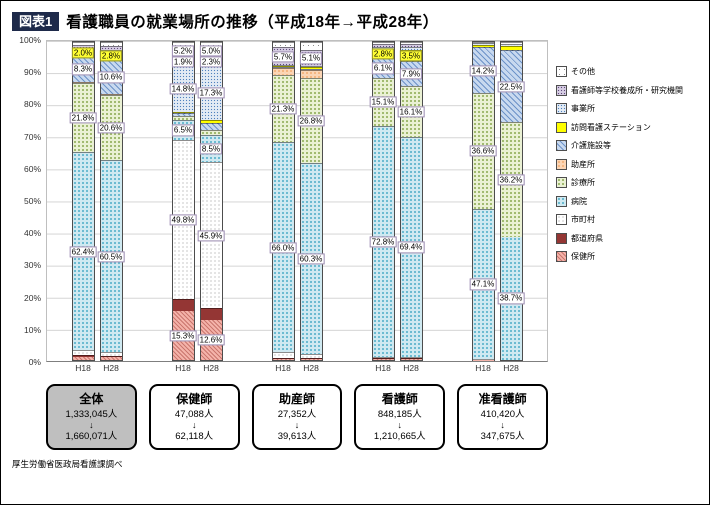 The height and width of the screenshot is (505, 710). I want to click on segment-その他: 5.0%, so click(211, 50).